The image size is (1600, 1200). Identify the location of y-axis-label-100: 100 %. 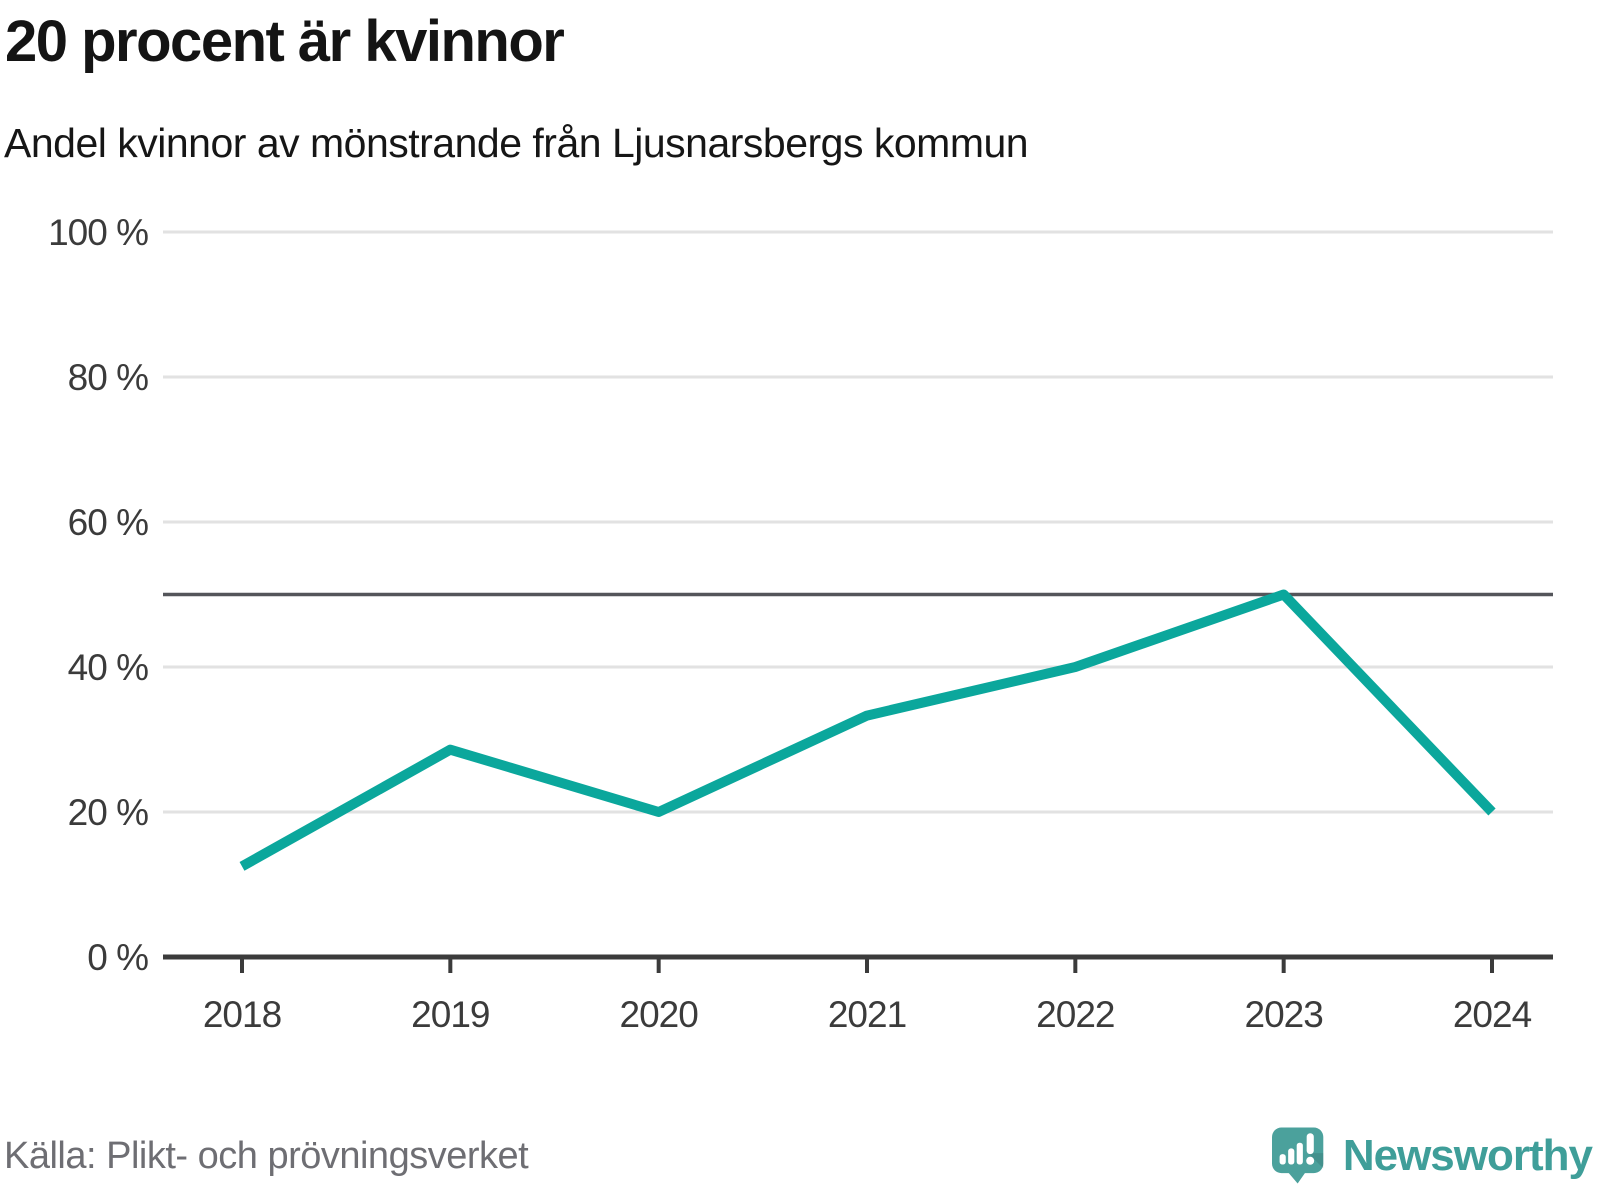
(98, 232).